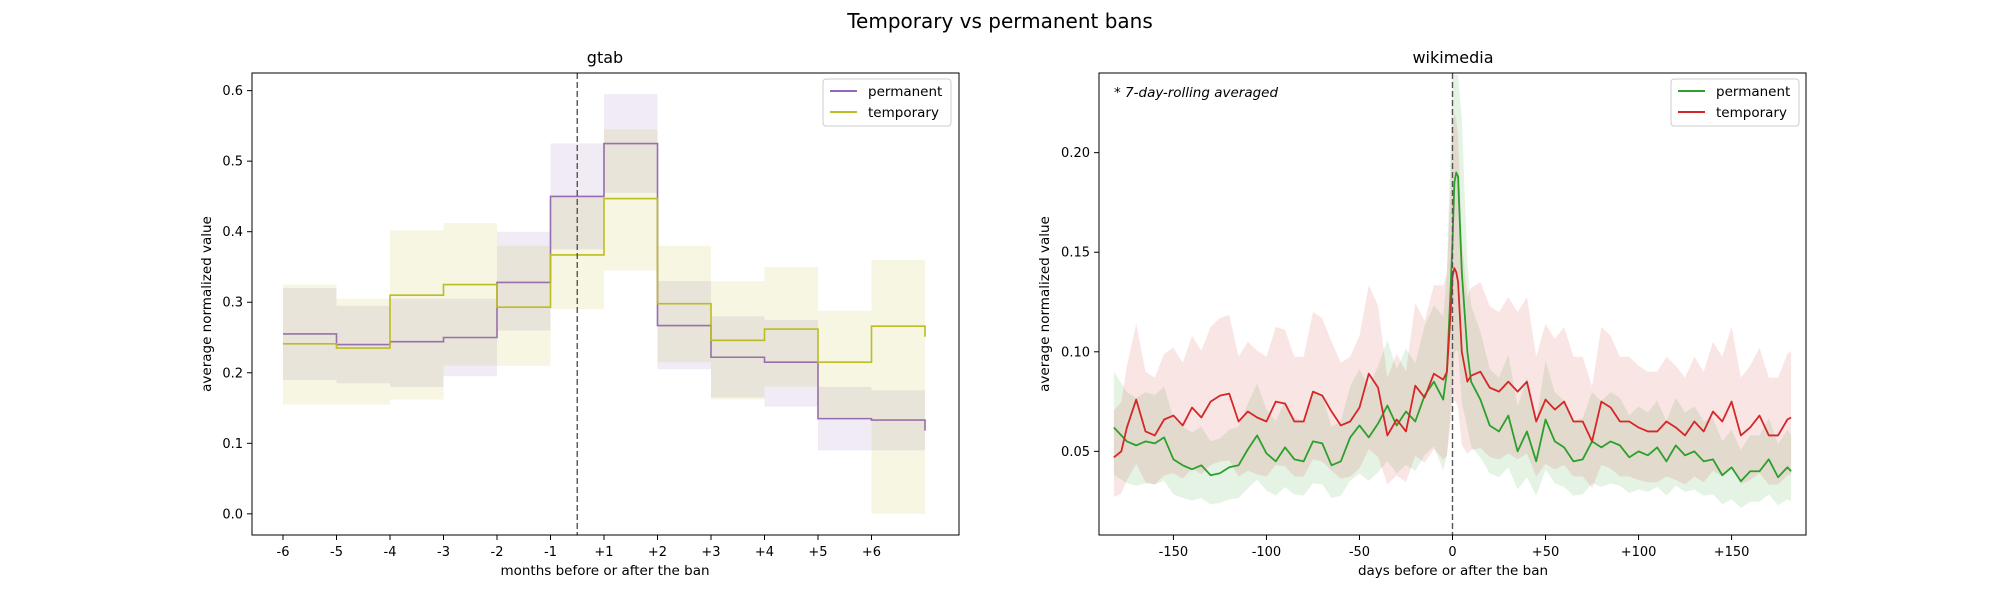  I want to click on wikimedia-x-tick-label: 0, so click(1452, 552).